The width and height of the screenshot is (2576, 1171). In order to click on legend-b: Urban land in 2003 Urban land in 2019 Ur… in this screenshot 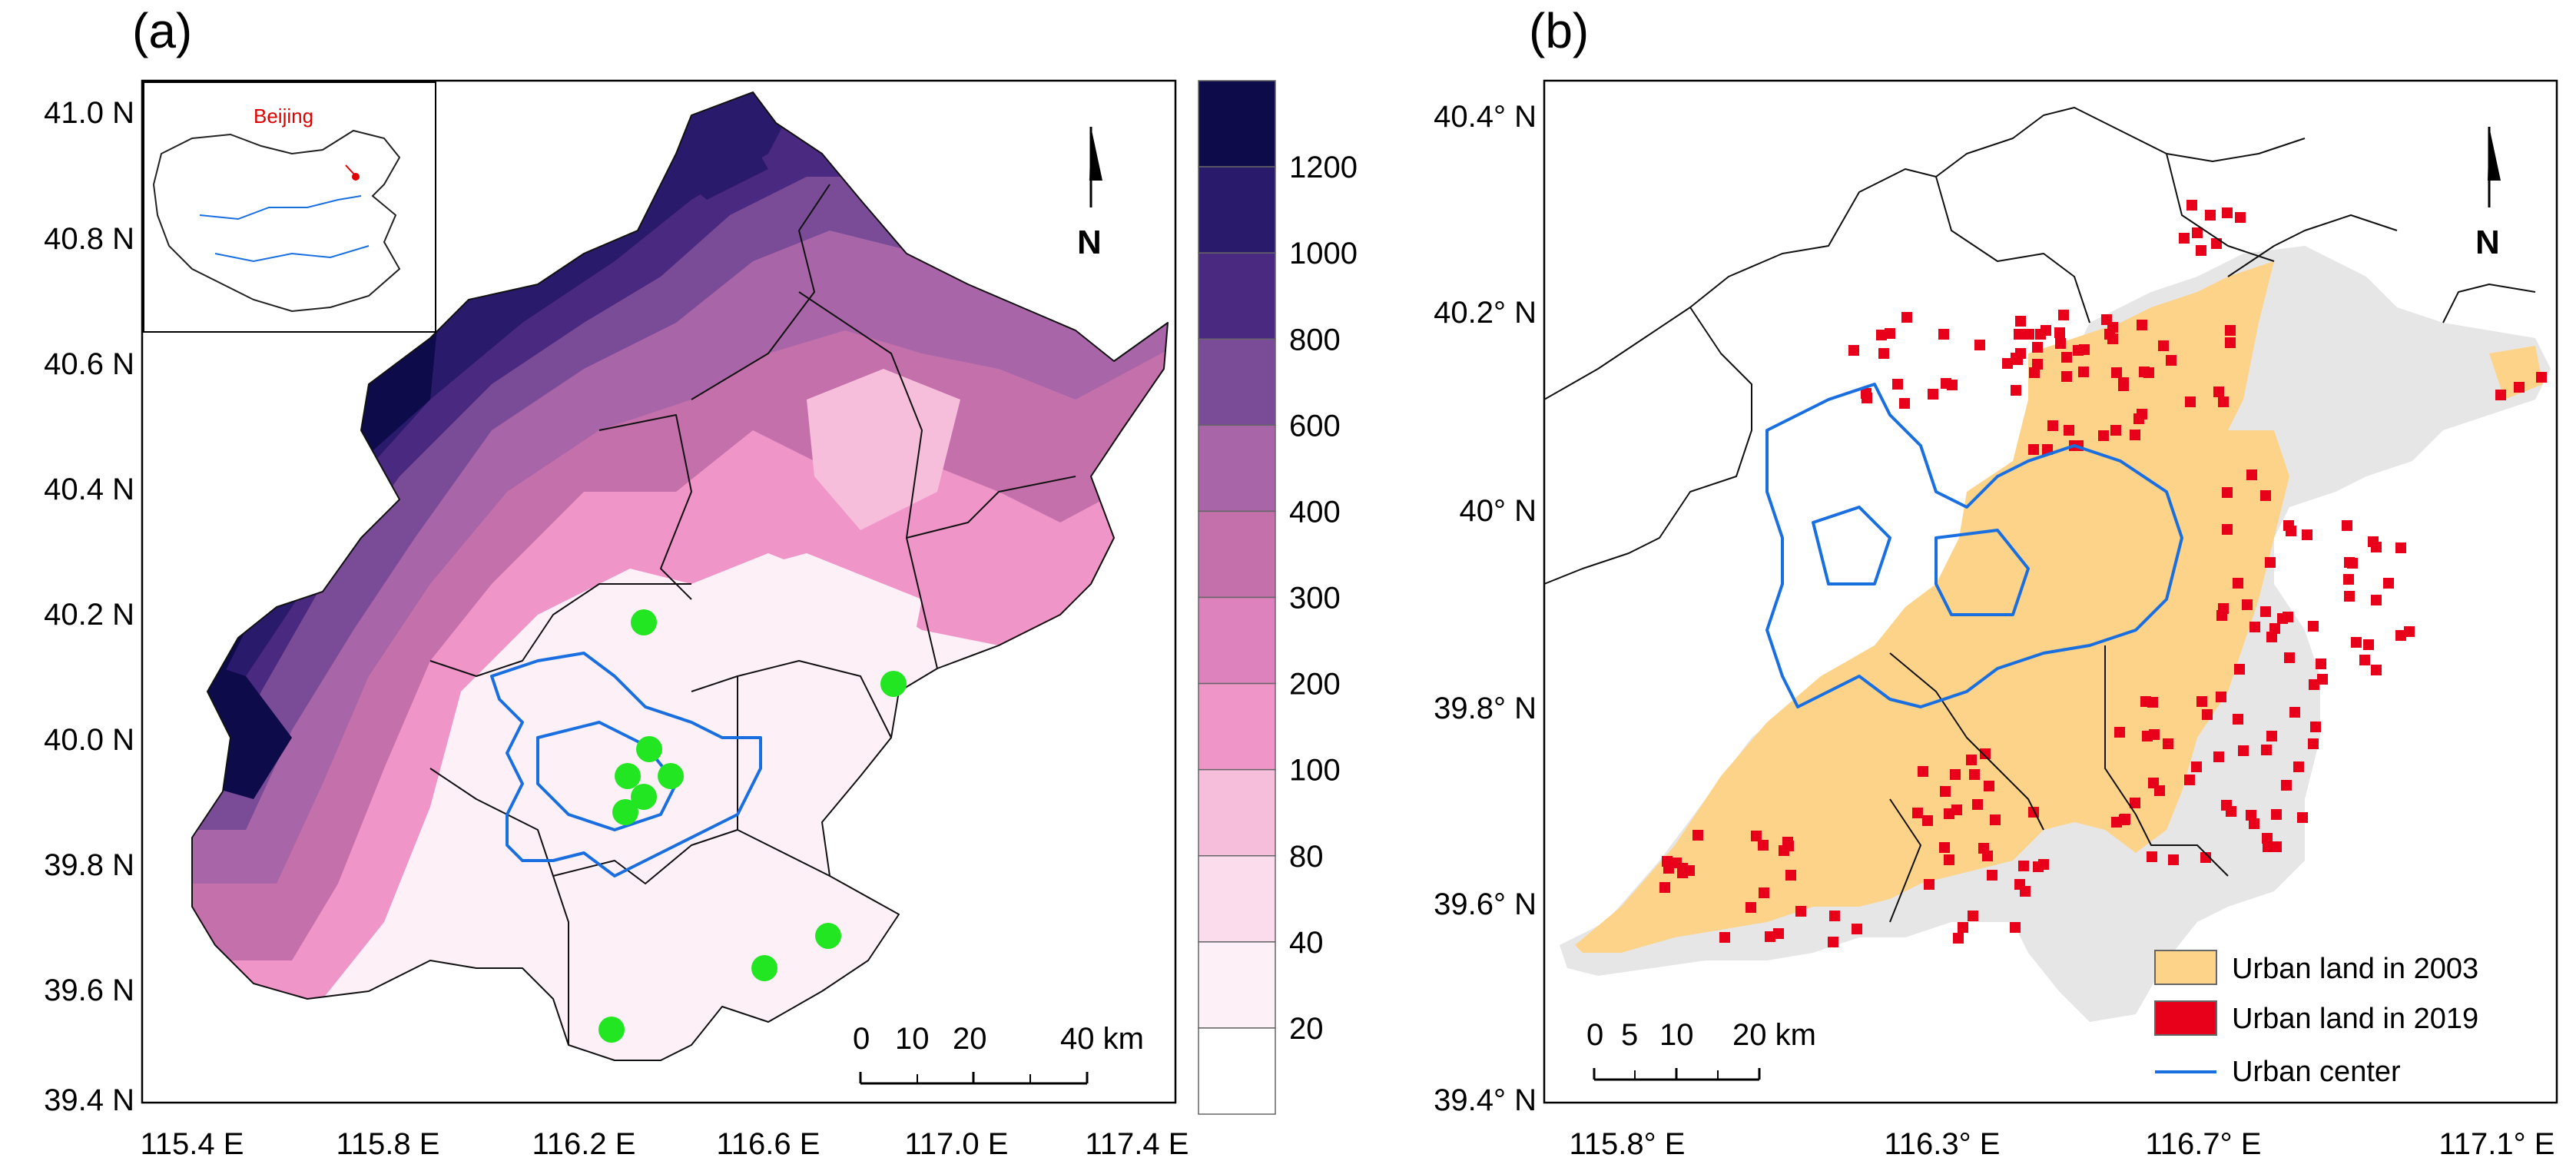, I will do `click(2316, 1019)`.